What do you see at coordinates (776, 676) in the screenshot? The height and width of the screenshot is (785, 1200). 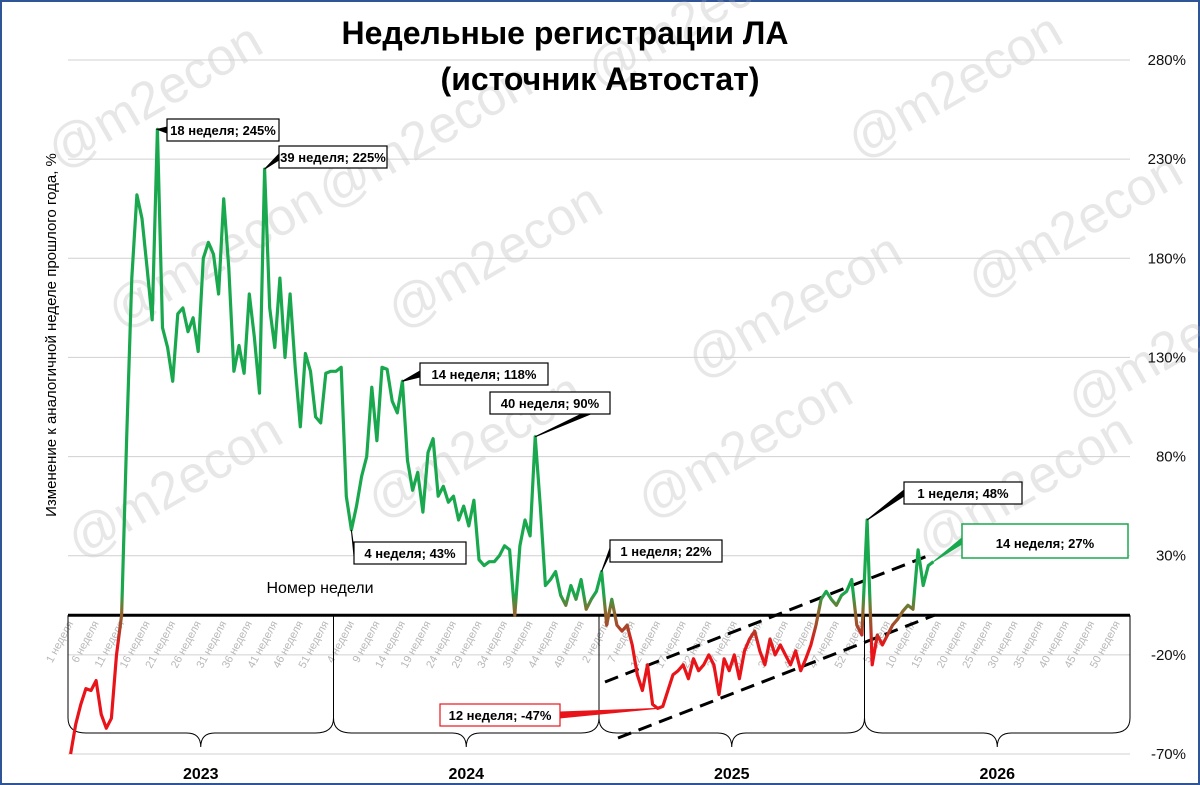 I see `trend-lower` at bounding box center [776, 676].